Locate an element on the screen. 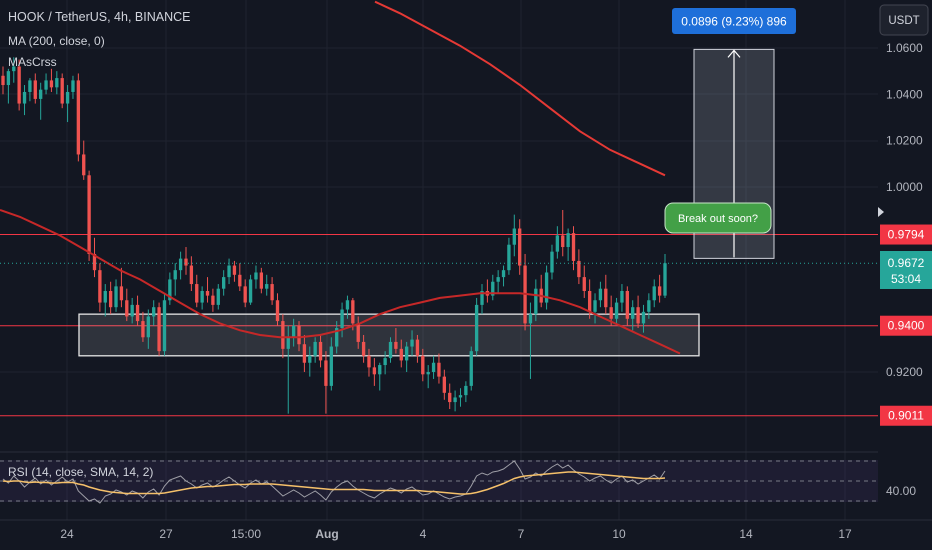 The image size is (932, 550). rsi-label: RSI (14, close, SMA, 14, 2) is located at coordinates (80, 472).